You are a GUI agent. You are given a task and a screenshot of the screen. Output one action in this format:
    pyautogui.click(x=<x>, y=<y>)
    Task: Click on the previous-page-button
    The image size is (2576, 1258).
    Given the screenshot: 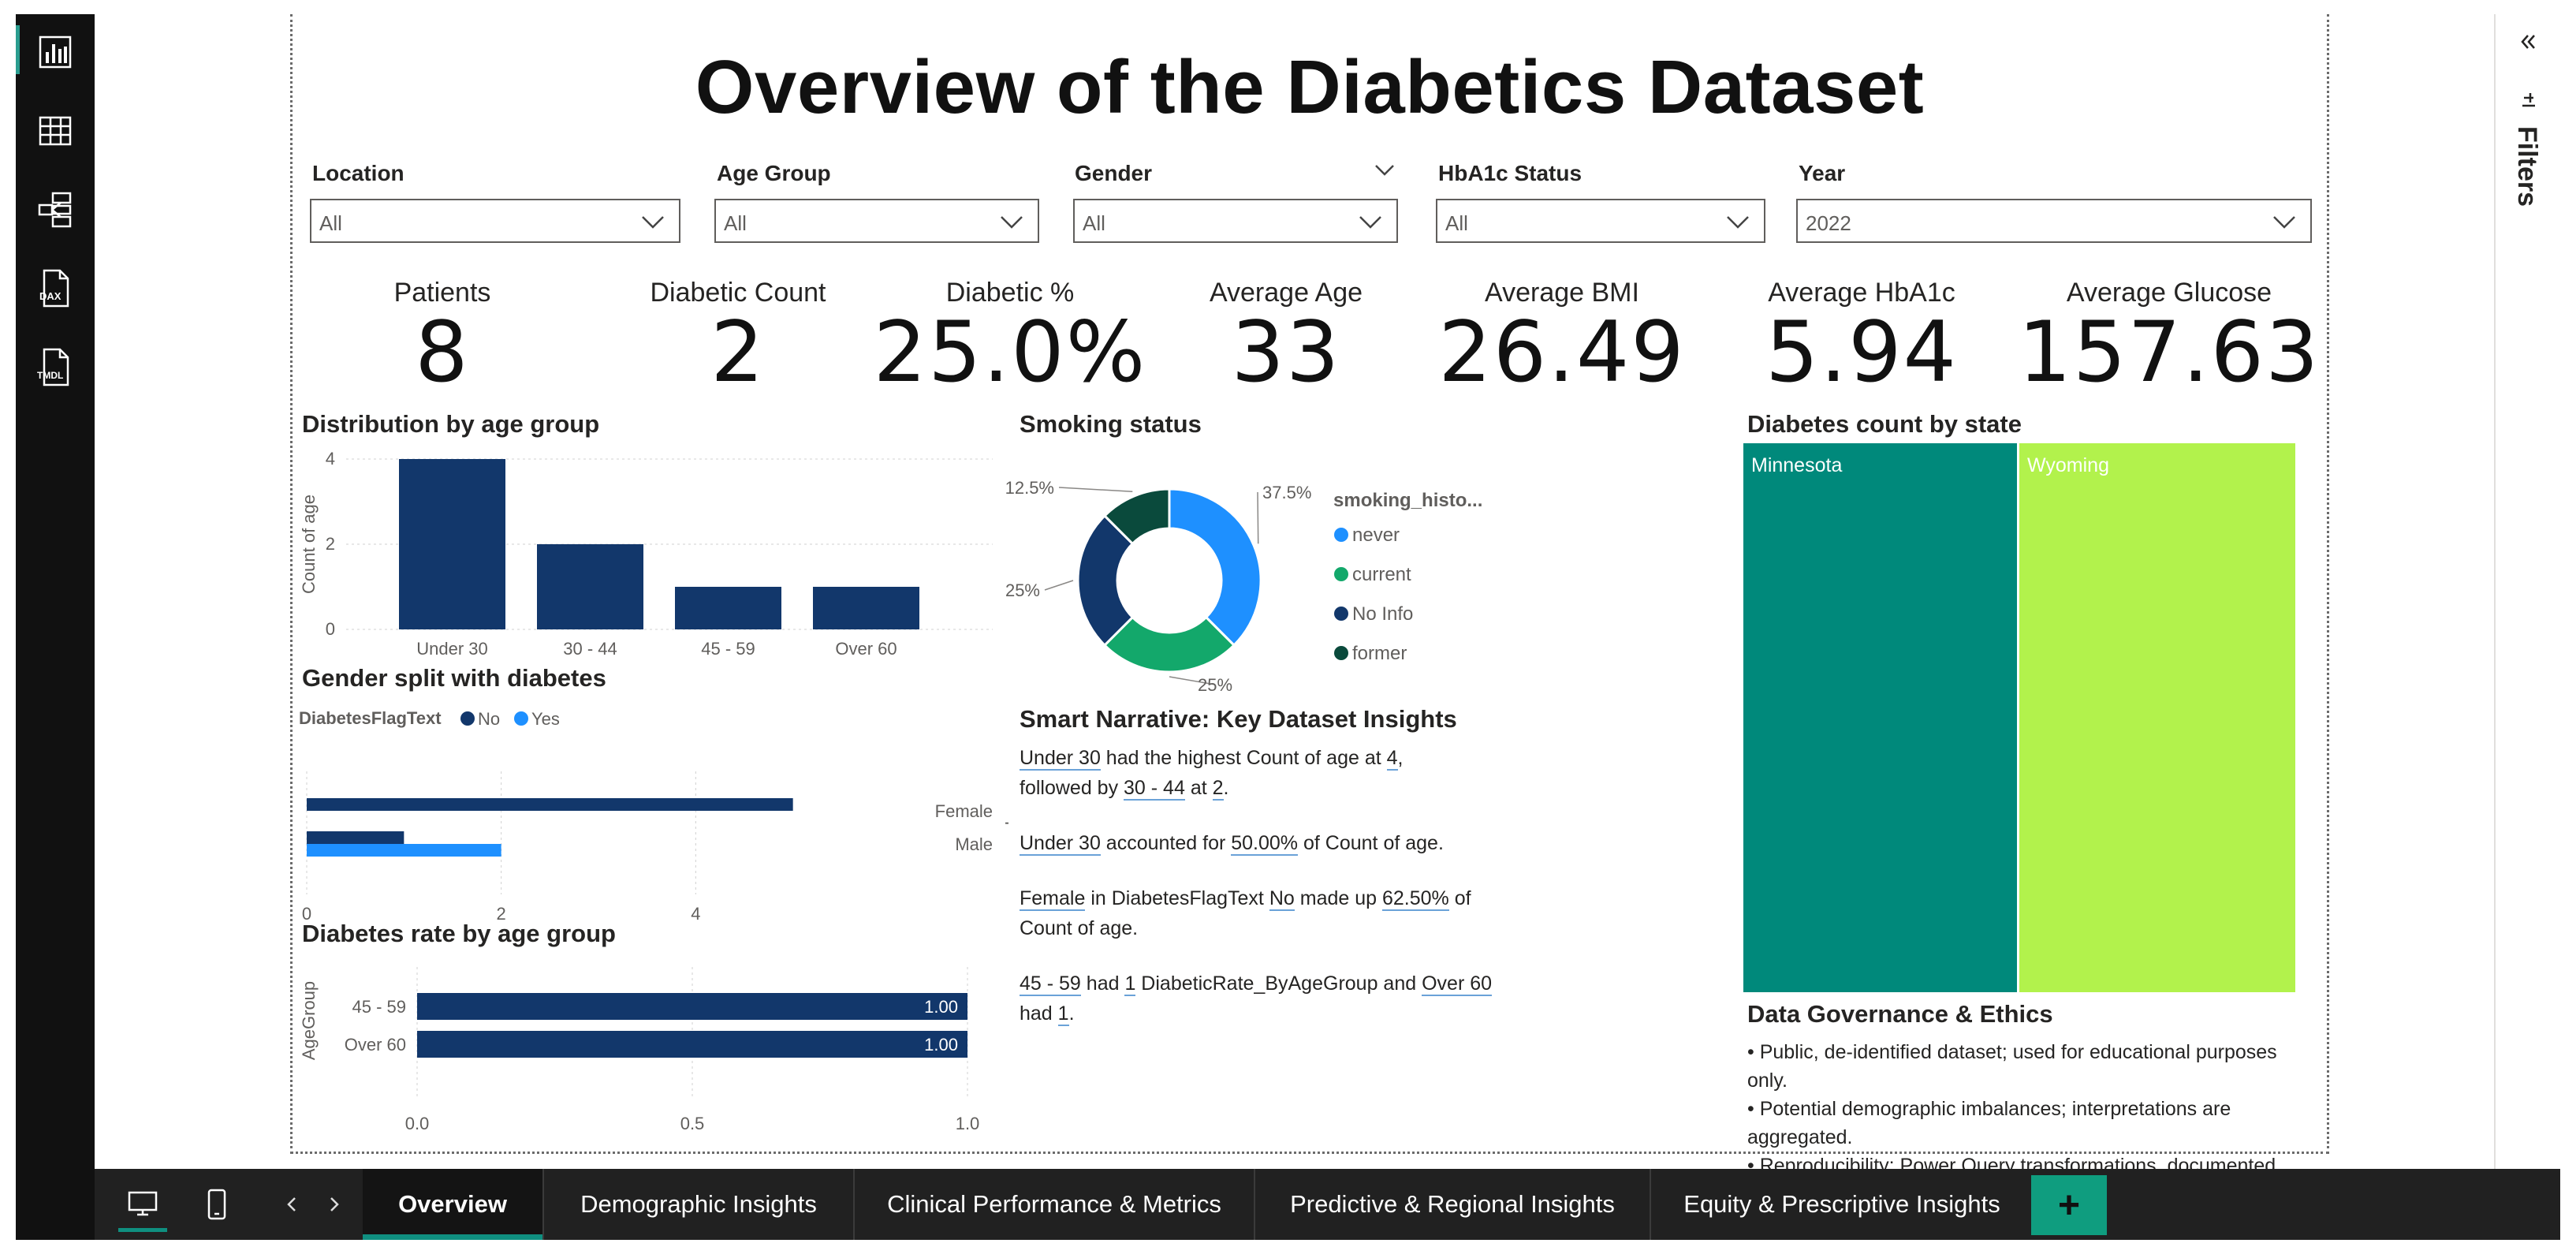 What is the action you would take?
    pyautogui.click(x=292, y=1204)
    